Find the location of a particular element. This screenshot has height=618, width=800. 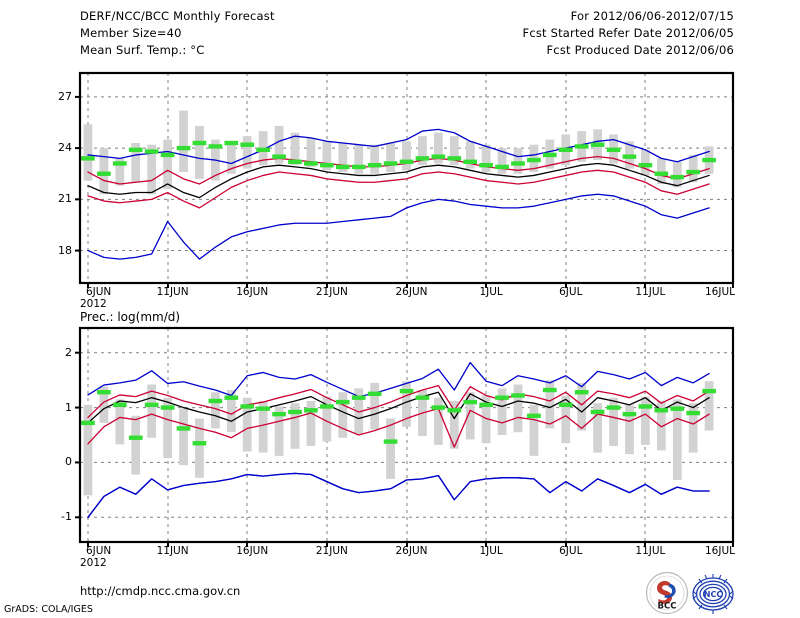

series-line-ensemble-mean is located at coordinates (398, 407).